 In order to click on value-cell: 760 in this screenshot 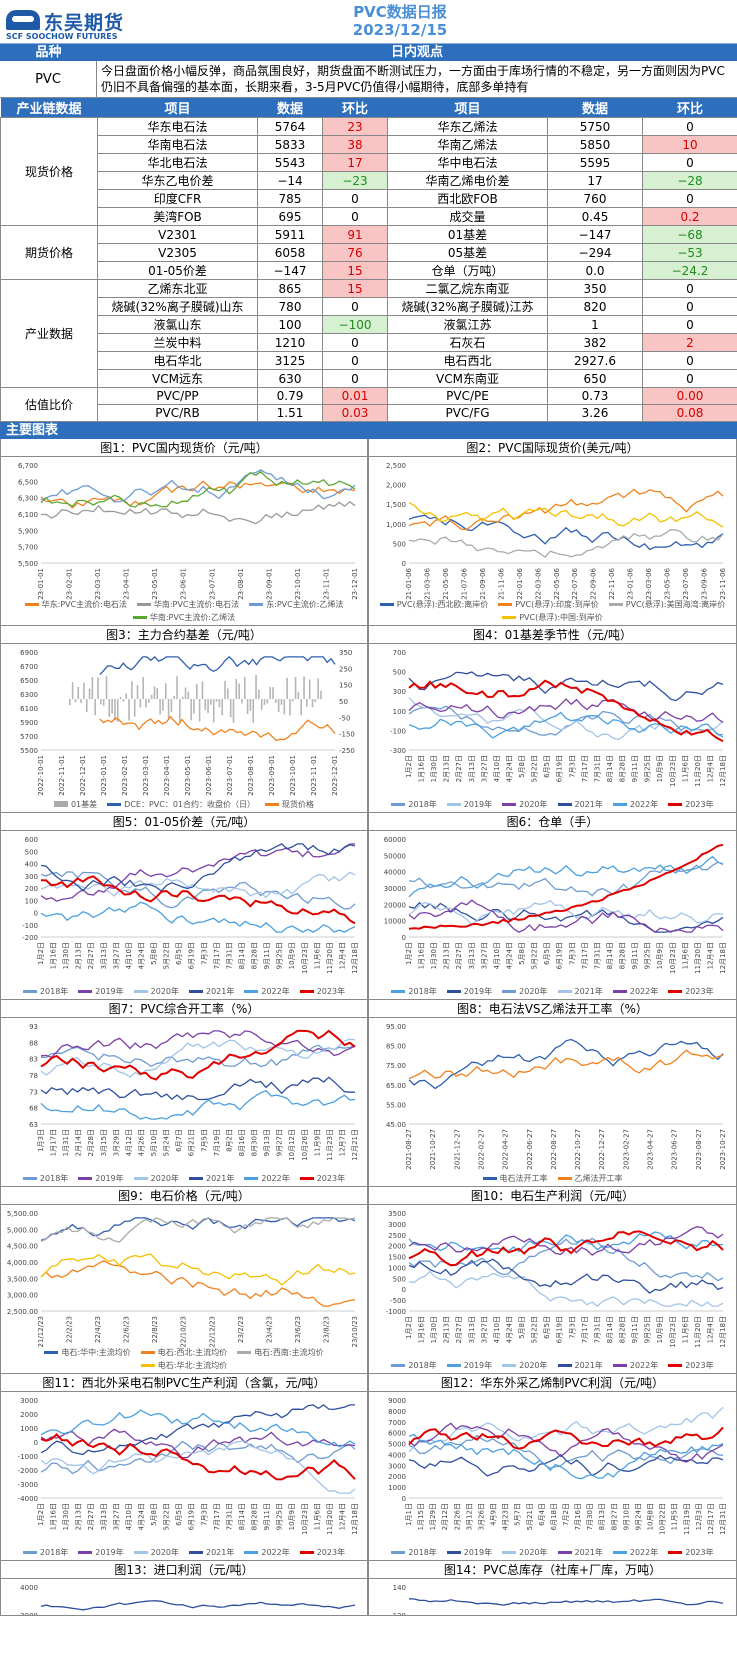, I will do `click(595, 198)`.